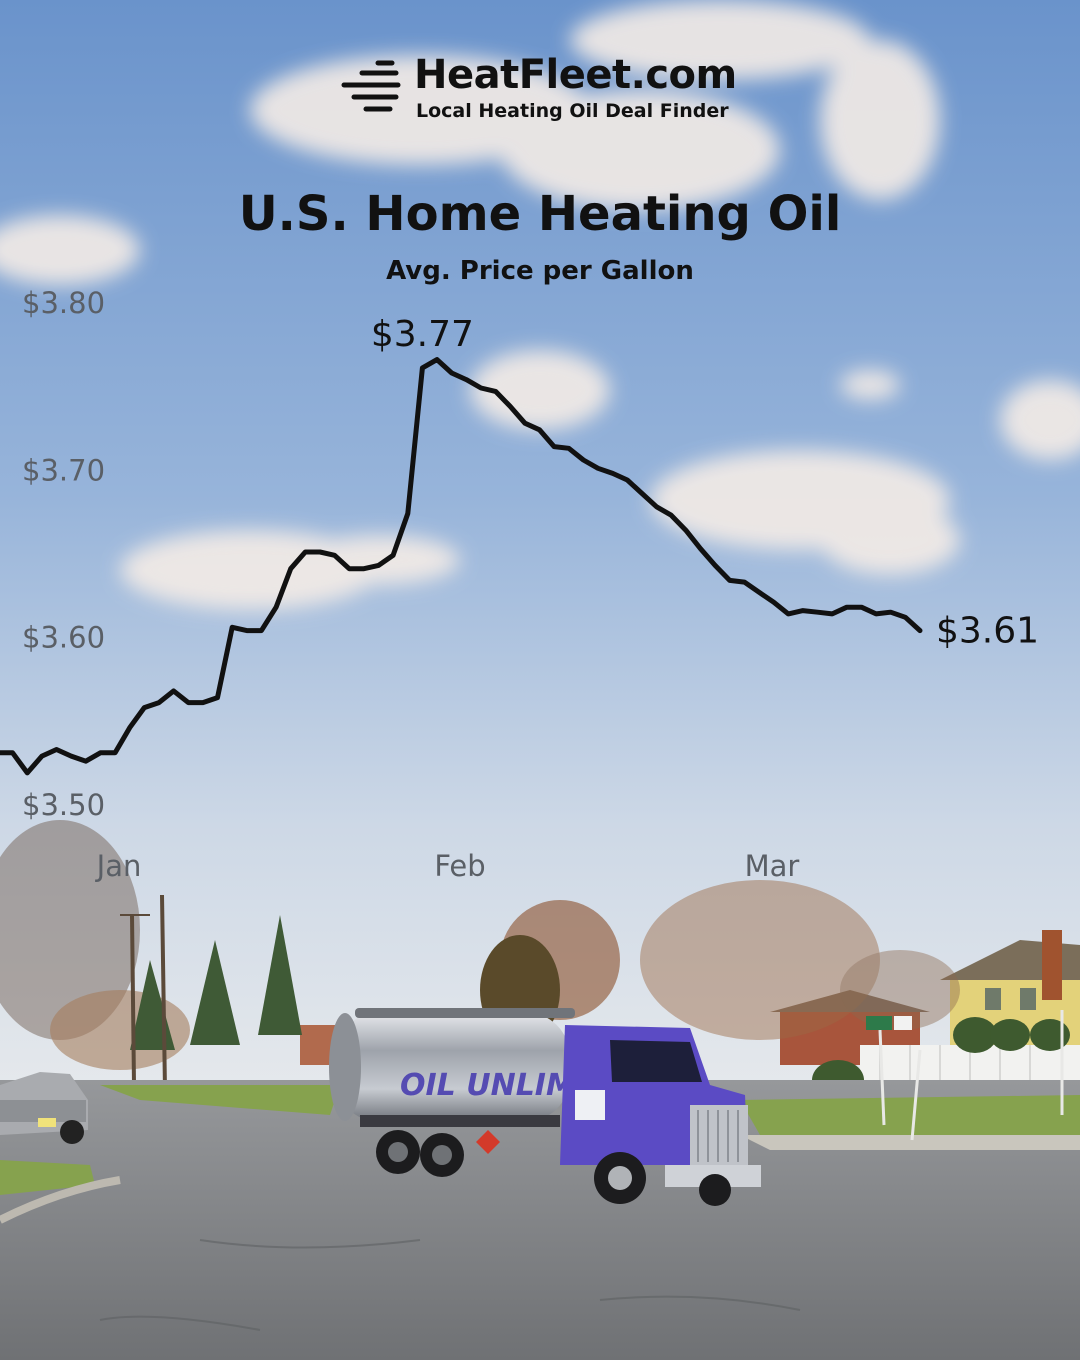 Image resolution: width=1080 pixels, height=1360 pixels. I want to click on lawn-left, so click(220, 1100).